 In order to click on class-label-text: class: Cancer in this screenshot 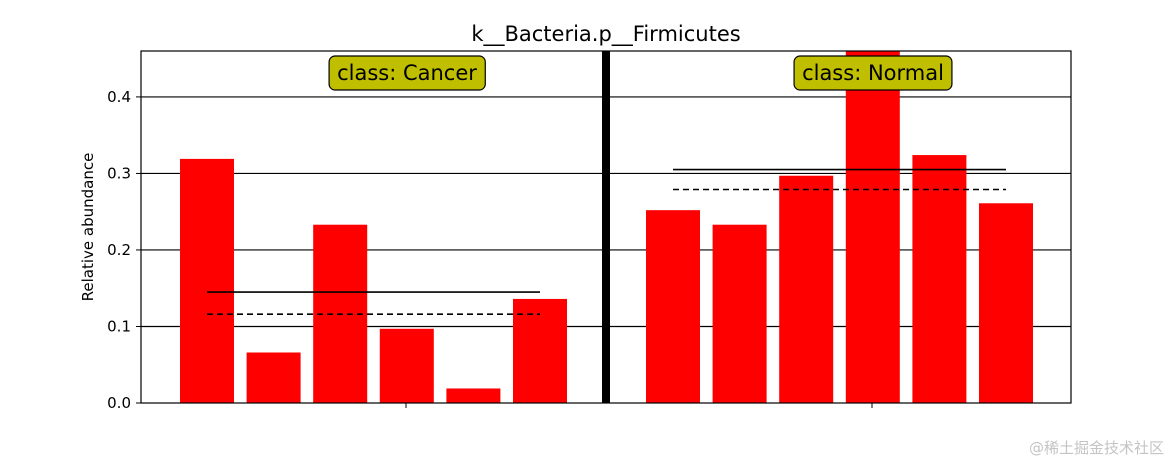, I will do `click(407, 73)`.